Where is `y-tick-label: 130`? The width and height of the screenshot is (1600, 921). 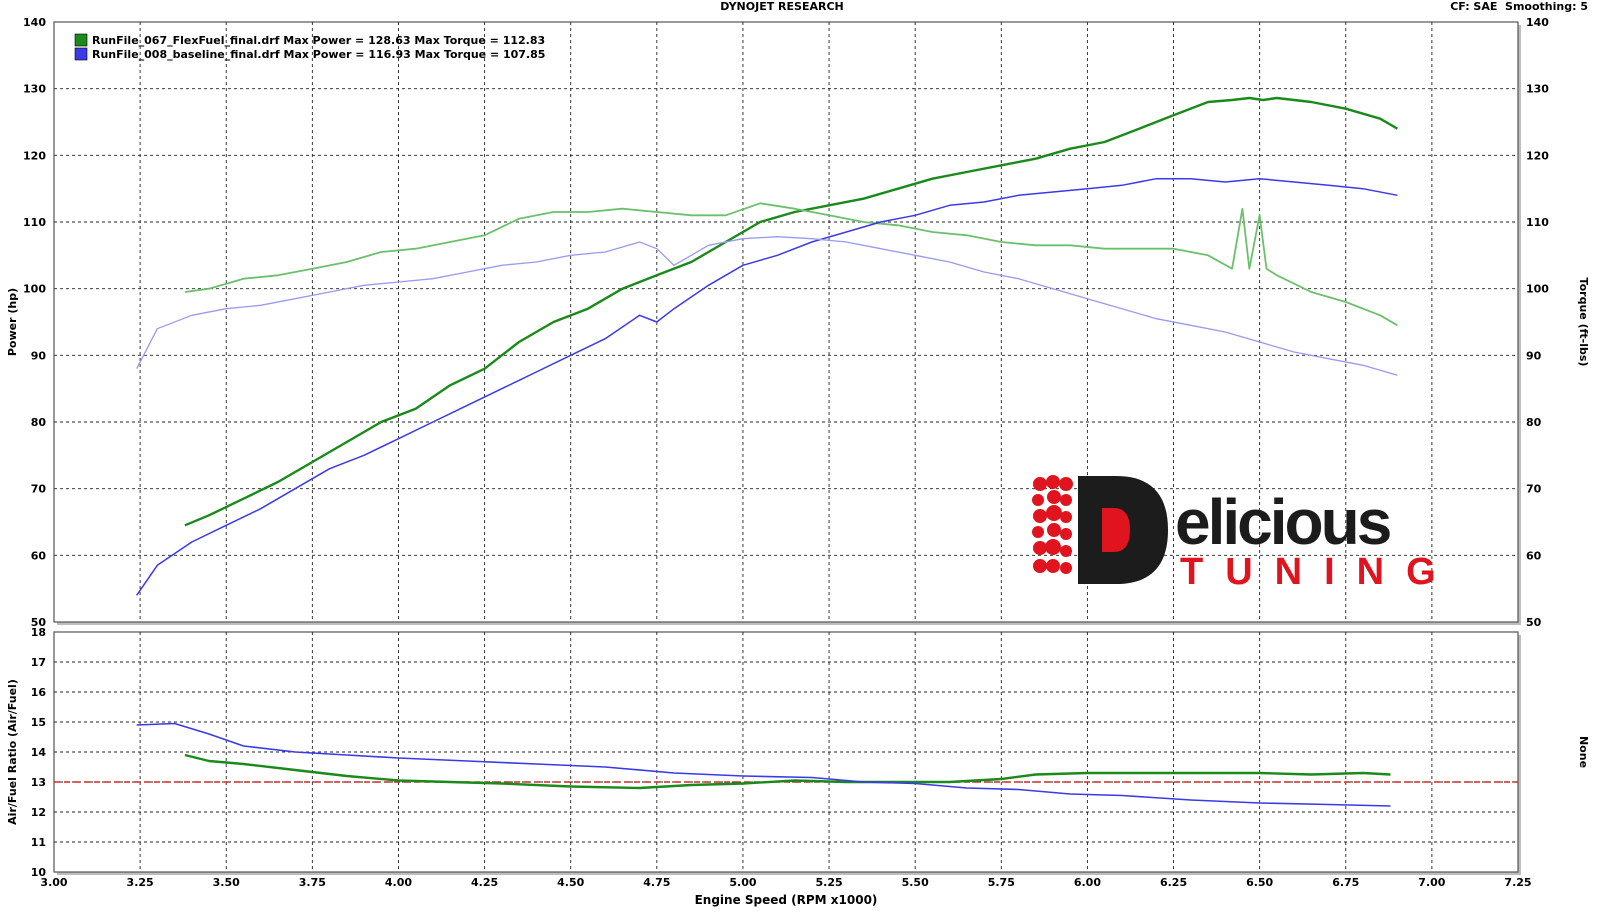
y-tick-label: 130 is located at coordinates (34, 89).